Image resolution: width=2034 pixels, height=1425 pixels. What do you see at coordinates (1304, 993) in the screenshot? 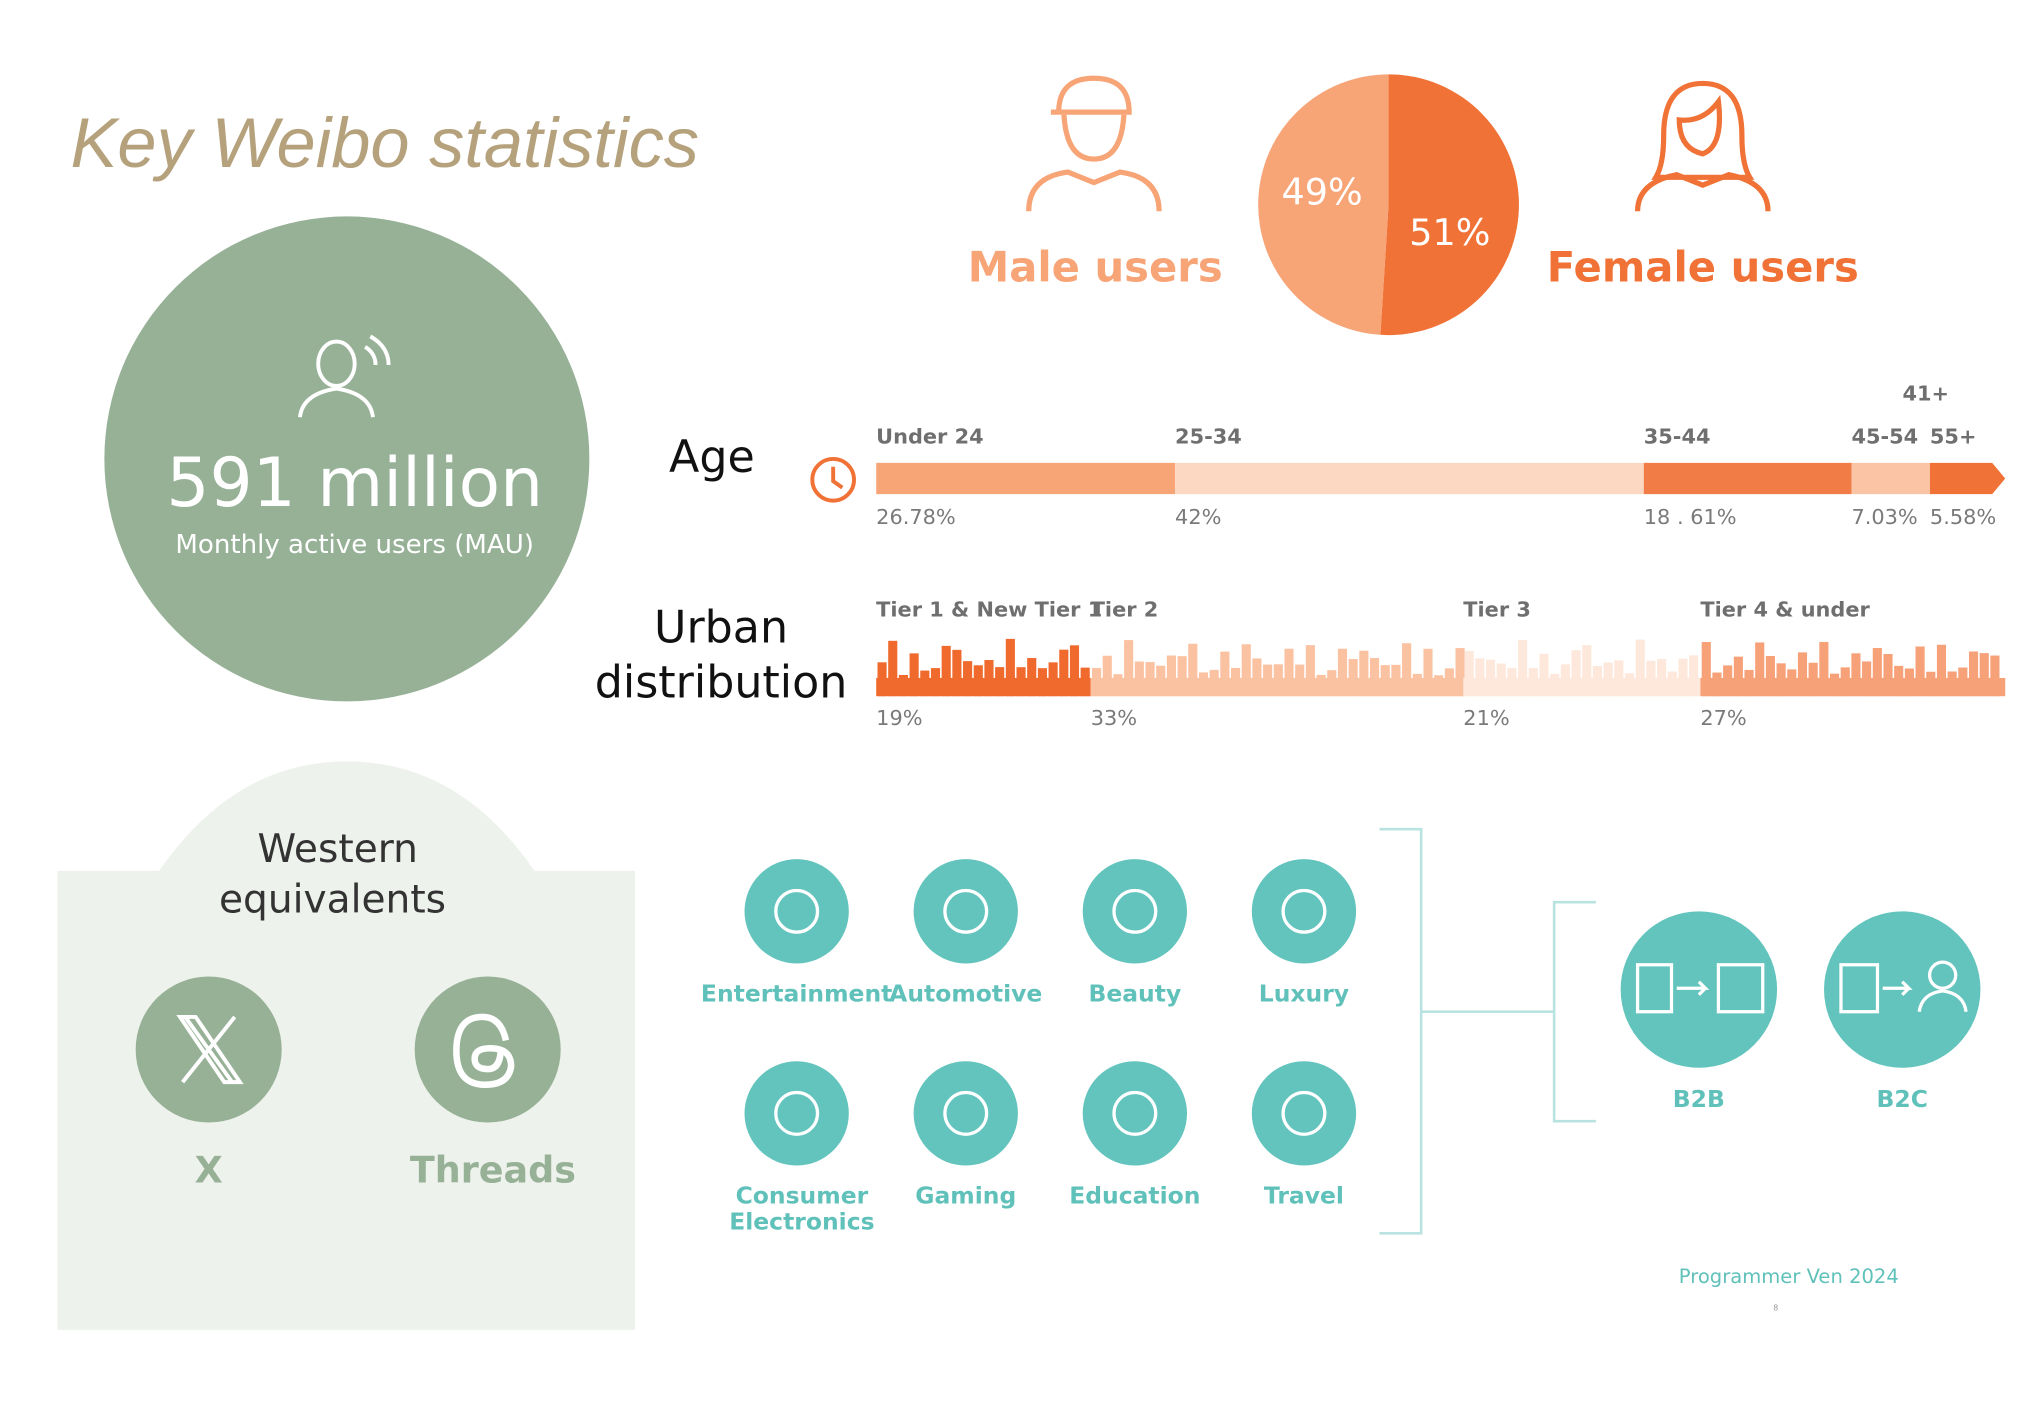
I see `industry-label: Luxury` at bounding box center [1304, 993].